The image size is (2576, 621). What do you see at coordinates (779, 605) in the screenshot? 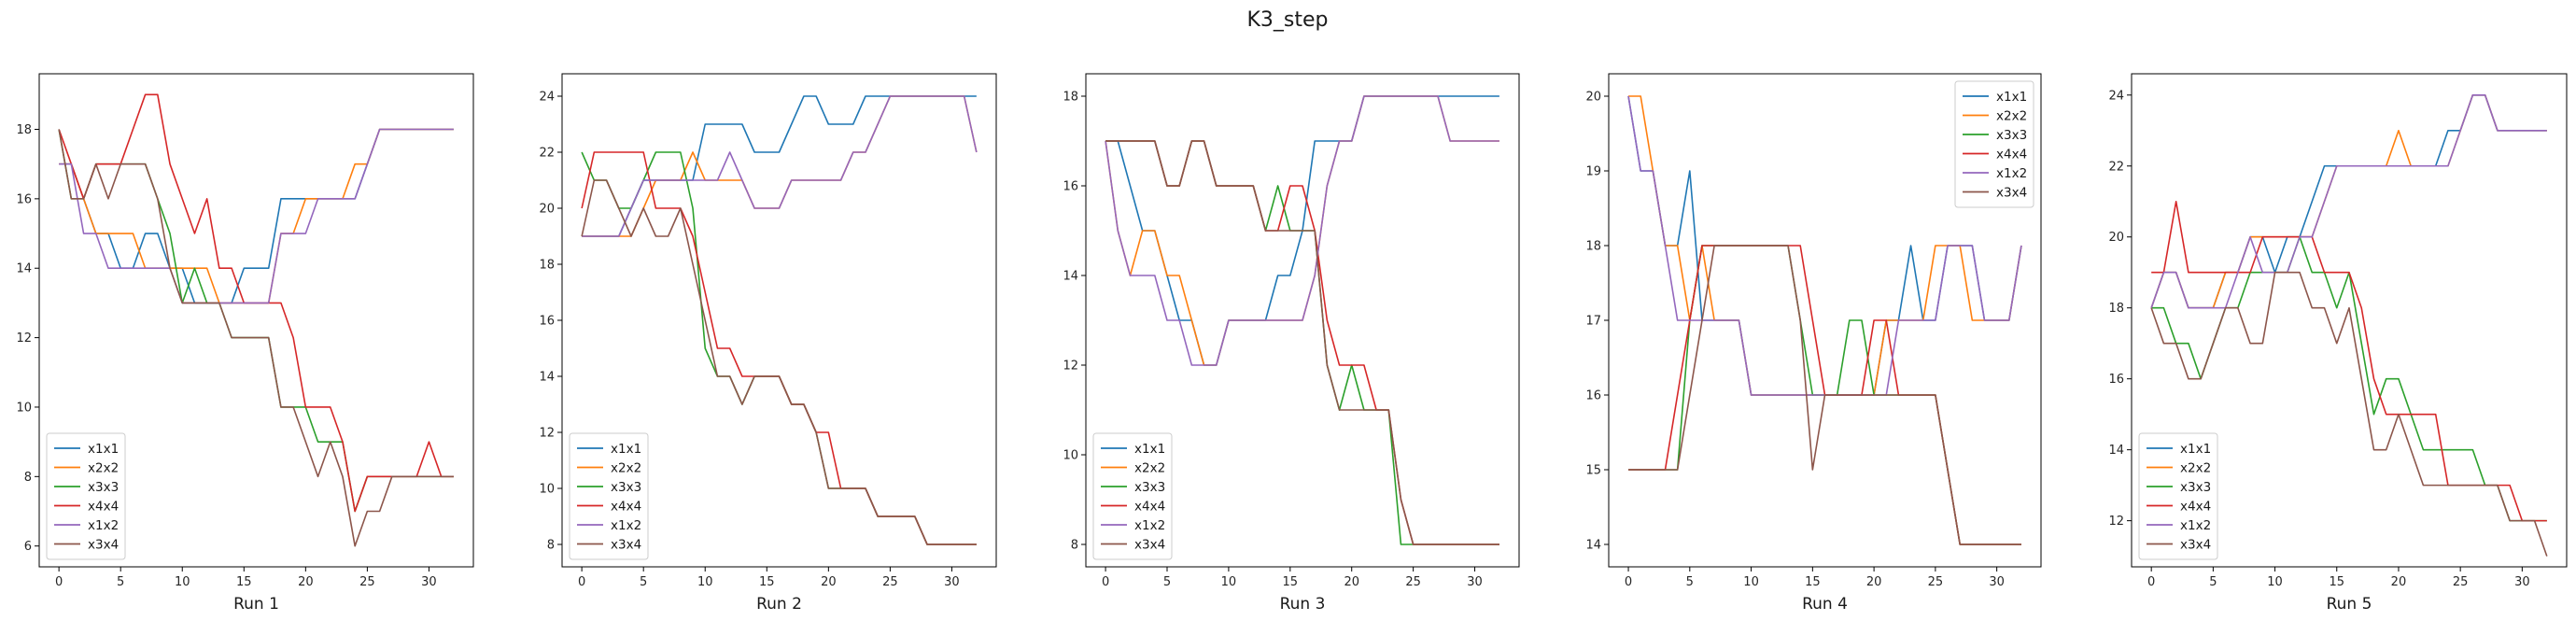
I see `x-axis-label: Run 2` at bounding box center [779, 605].